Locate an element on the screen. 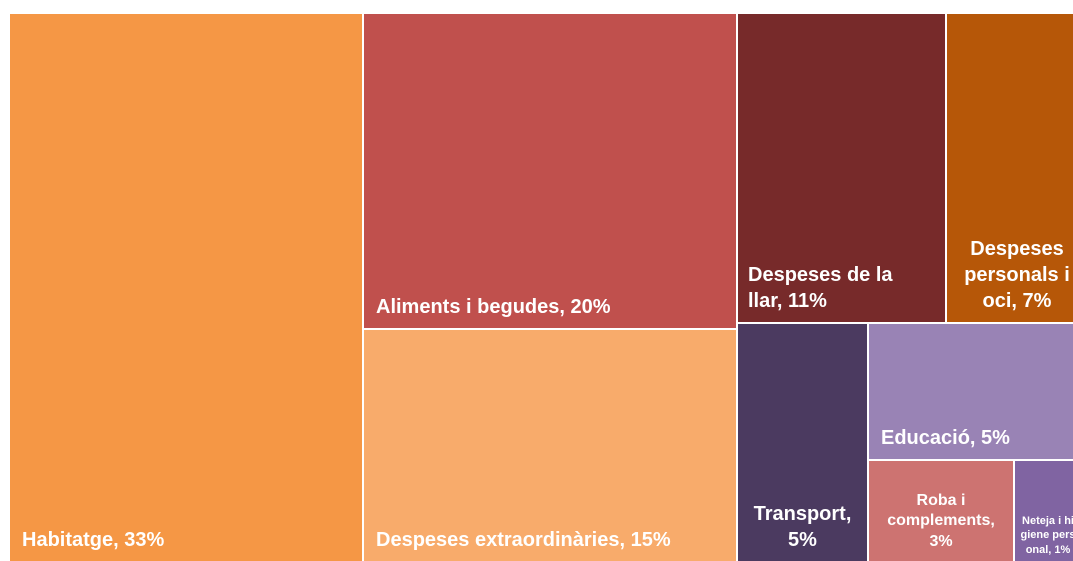 This screenshot has height=561, width=1073. cell-label: Transport, 5% is located at coordinates (802, 527).